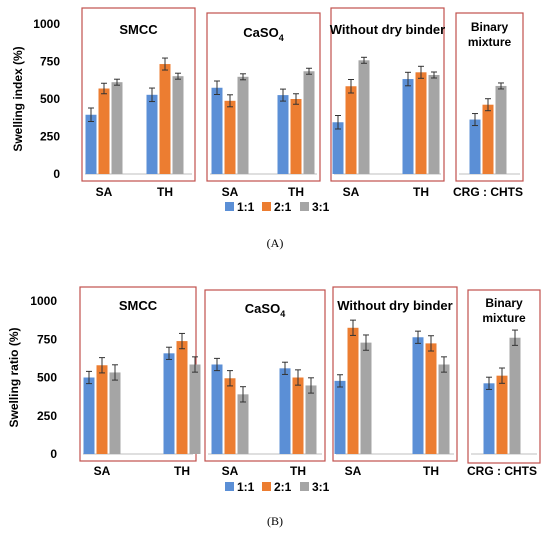  I want to click on panel-title-b: Binary mixture, so click(504, 310).